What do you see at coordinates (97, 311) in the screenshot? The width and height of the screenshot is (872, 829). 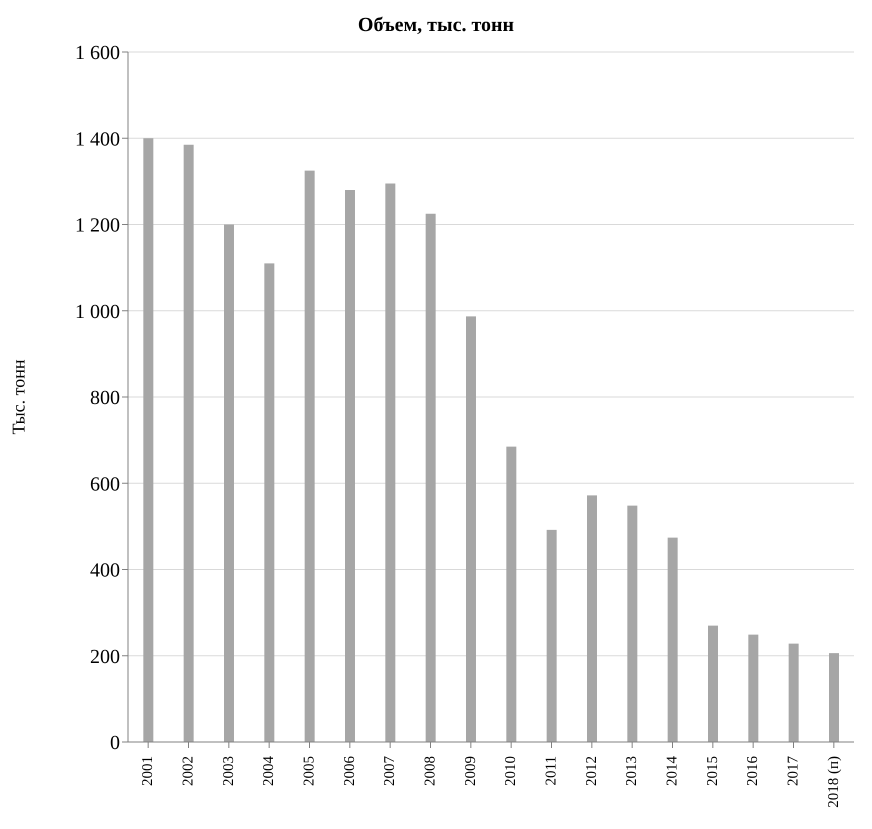 I see `y-tick-label: 1 000` at bounding box center [97, 311].